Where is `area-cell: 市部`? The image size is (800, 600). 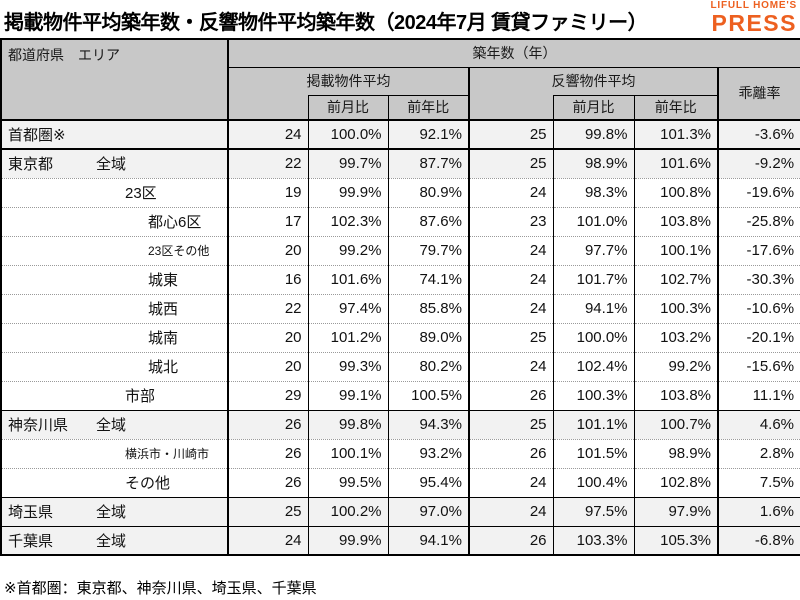
area-cell: 市部 is located at coordinates (114, 395).